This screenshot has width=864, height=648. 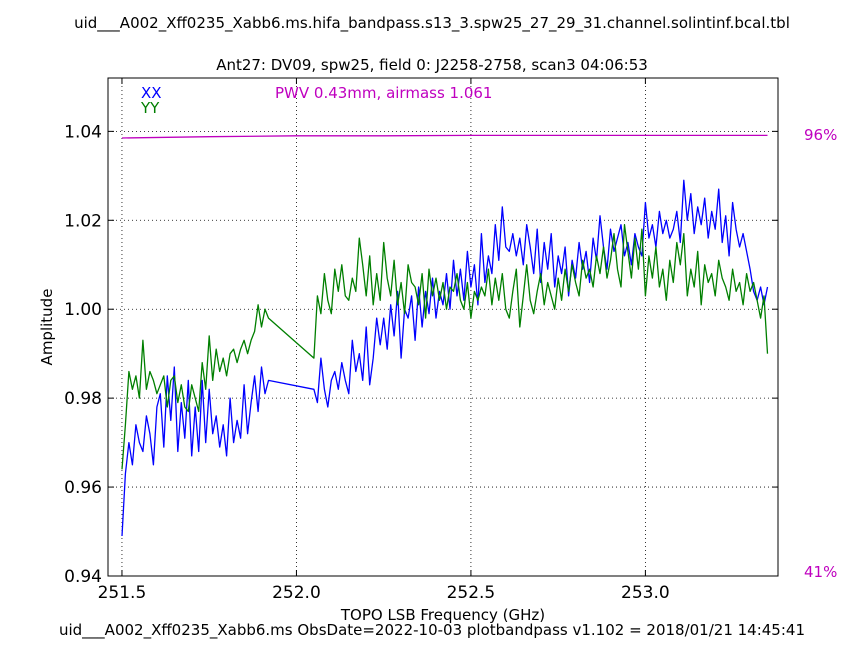 I want to click on y-tick-label: 1.04, so click(x=83, y=132).